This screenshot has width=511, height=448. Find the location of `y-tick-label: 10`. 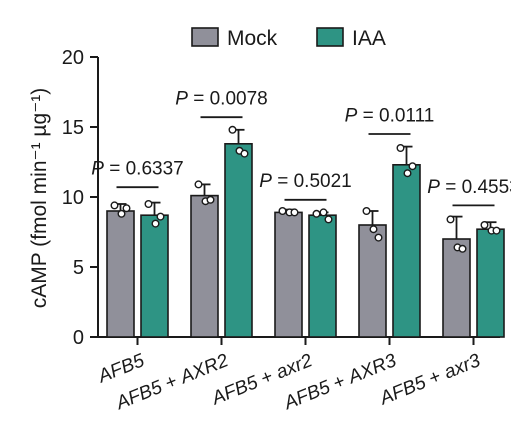

y-tick-label: 10 is located at coordinates (73, 198).